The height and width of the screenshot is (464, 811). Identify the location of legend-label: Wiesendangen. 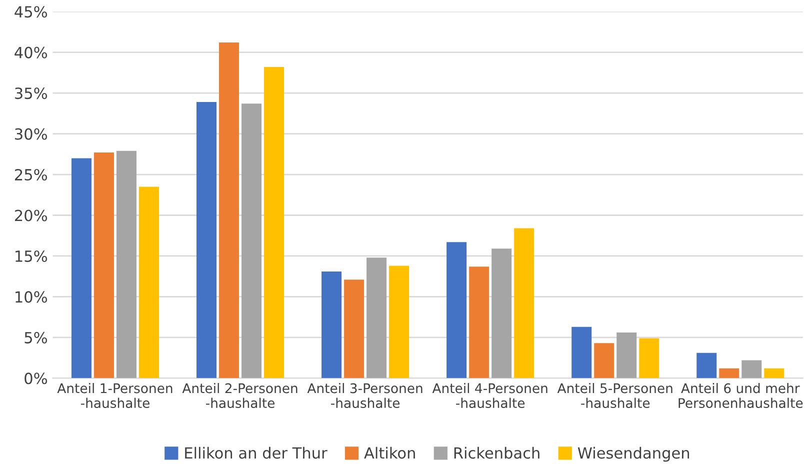
(634, 454).